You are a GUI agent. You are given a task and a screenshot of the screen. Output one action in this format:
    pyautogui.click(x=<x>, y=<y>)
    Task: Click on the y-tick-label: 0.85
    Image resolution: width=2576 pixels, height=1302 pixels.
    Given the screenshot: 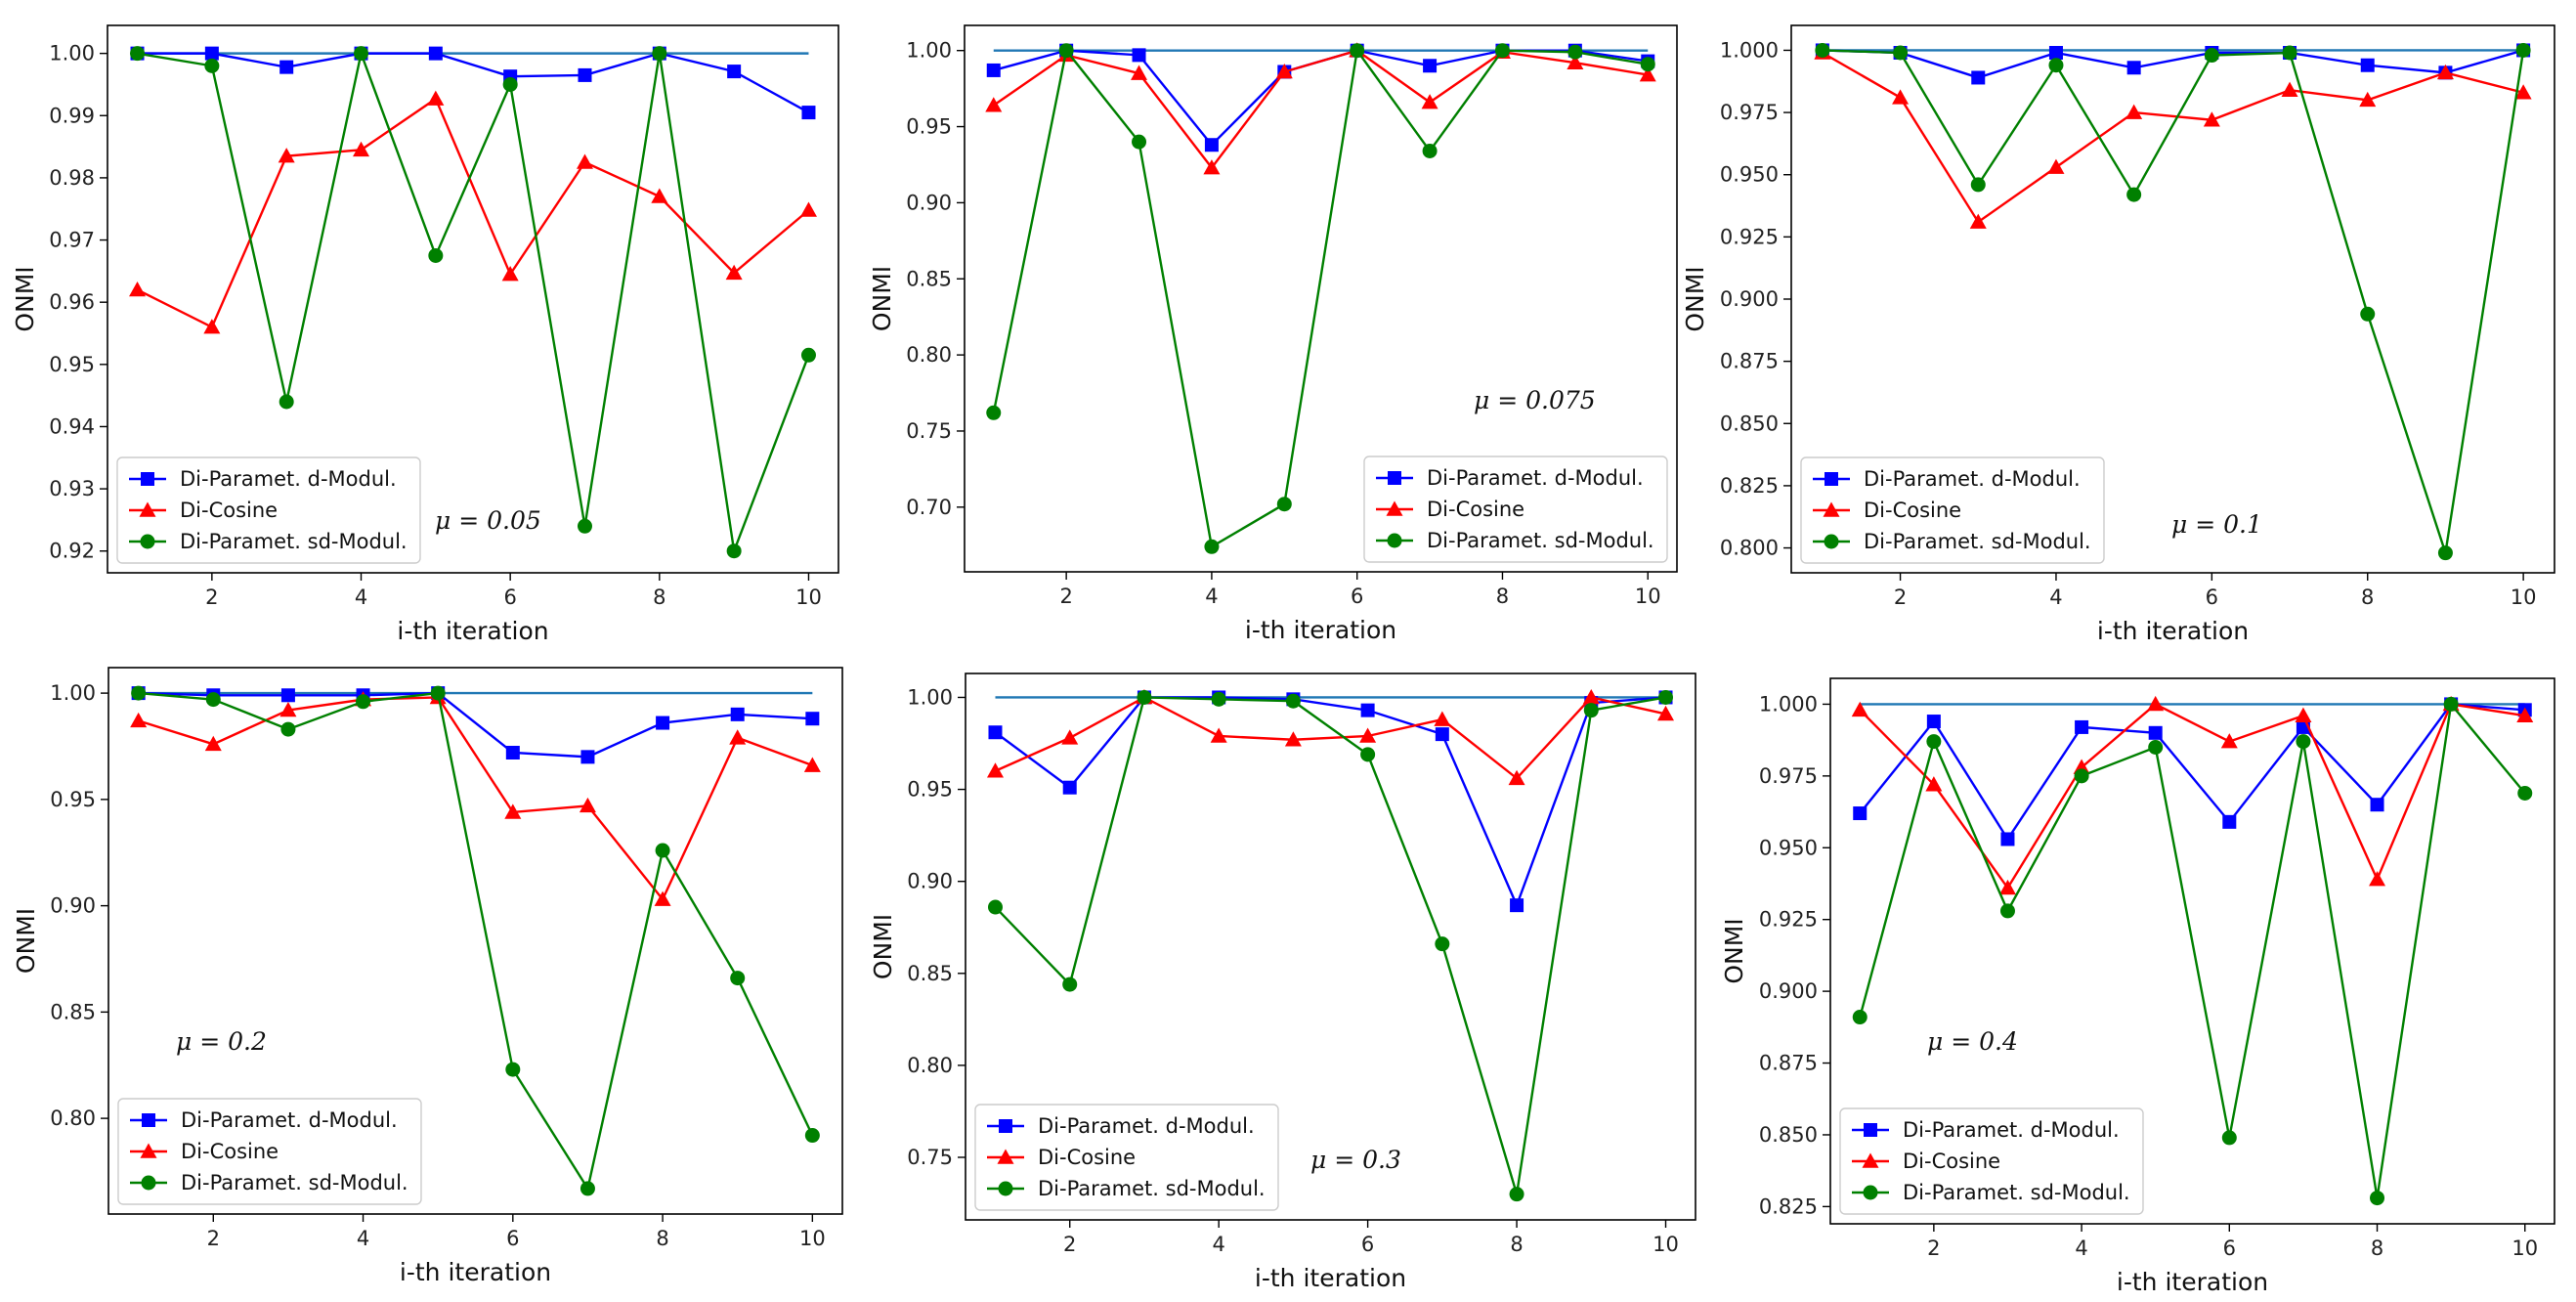 What is the action you would take?
    pyautogui.click(x=930, y=973)
    